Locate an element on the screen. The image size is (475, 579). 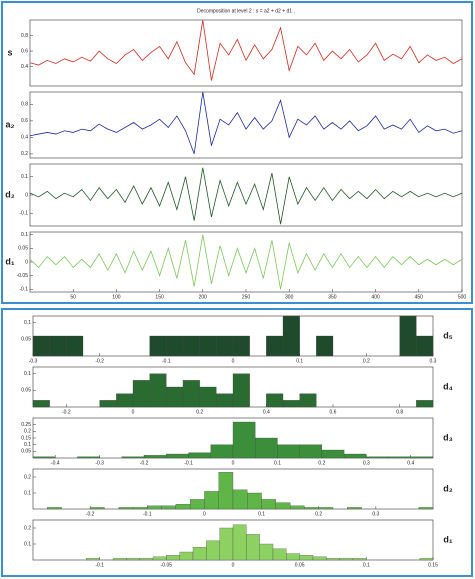
x-tick-label: 0.05 is located at coordinates (300, 565).